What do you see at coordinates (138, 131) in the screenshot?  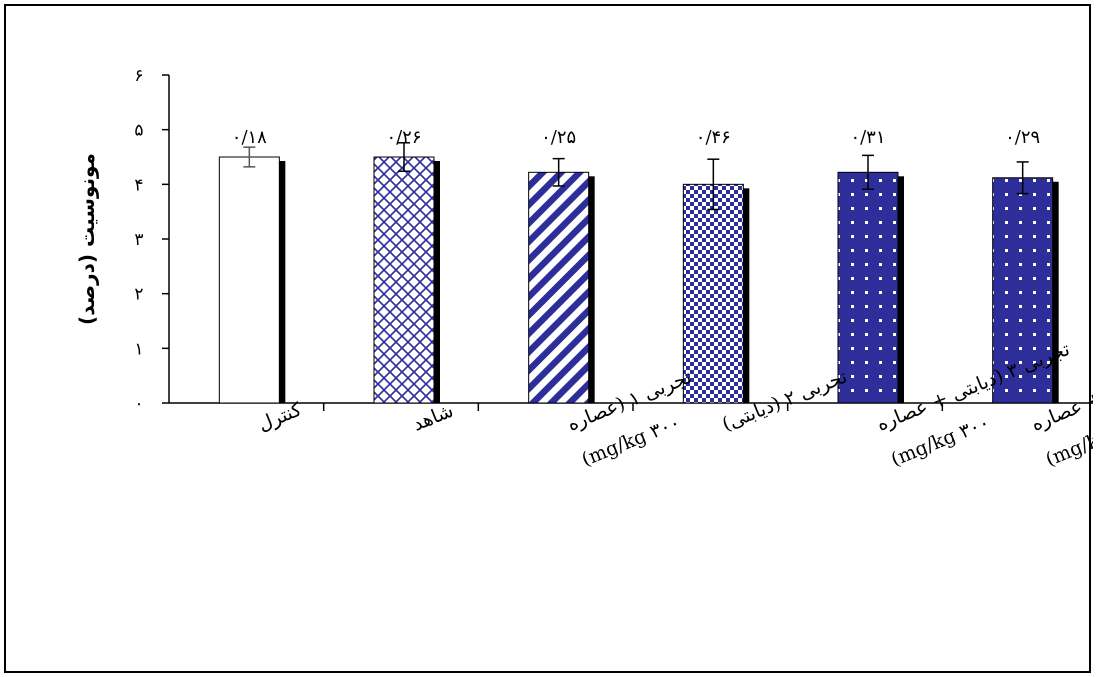 I see `y-tick-label: ۵` at bounding box center [138, 131].